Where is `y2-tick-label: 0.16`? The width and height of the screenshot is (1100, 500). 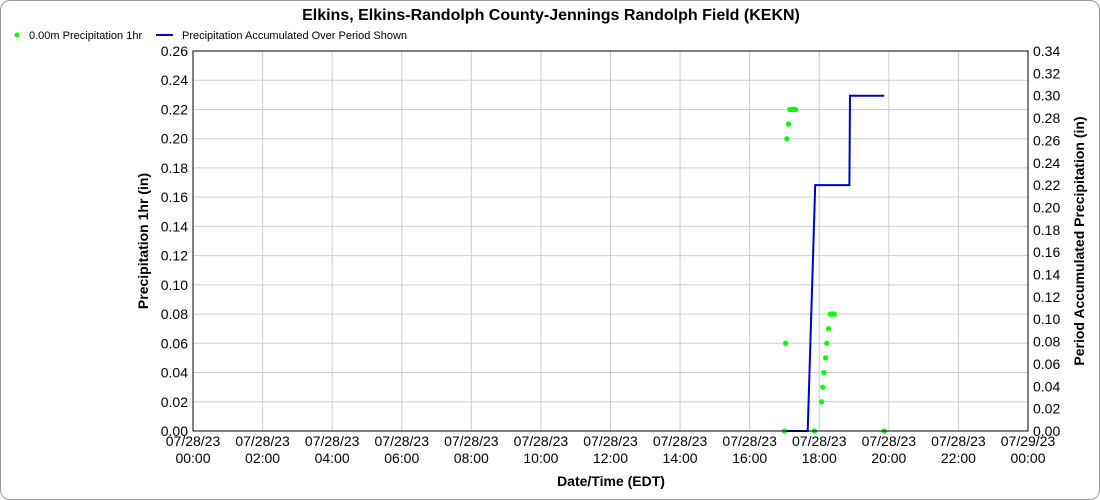 y2-tick-label: 0.16 is located at coordinates (1046, 252).